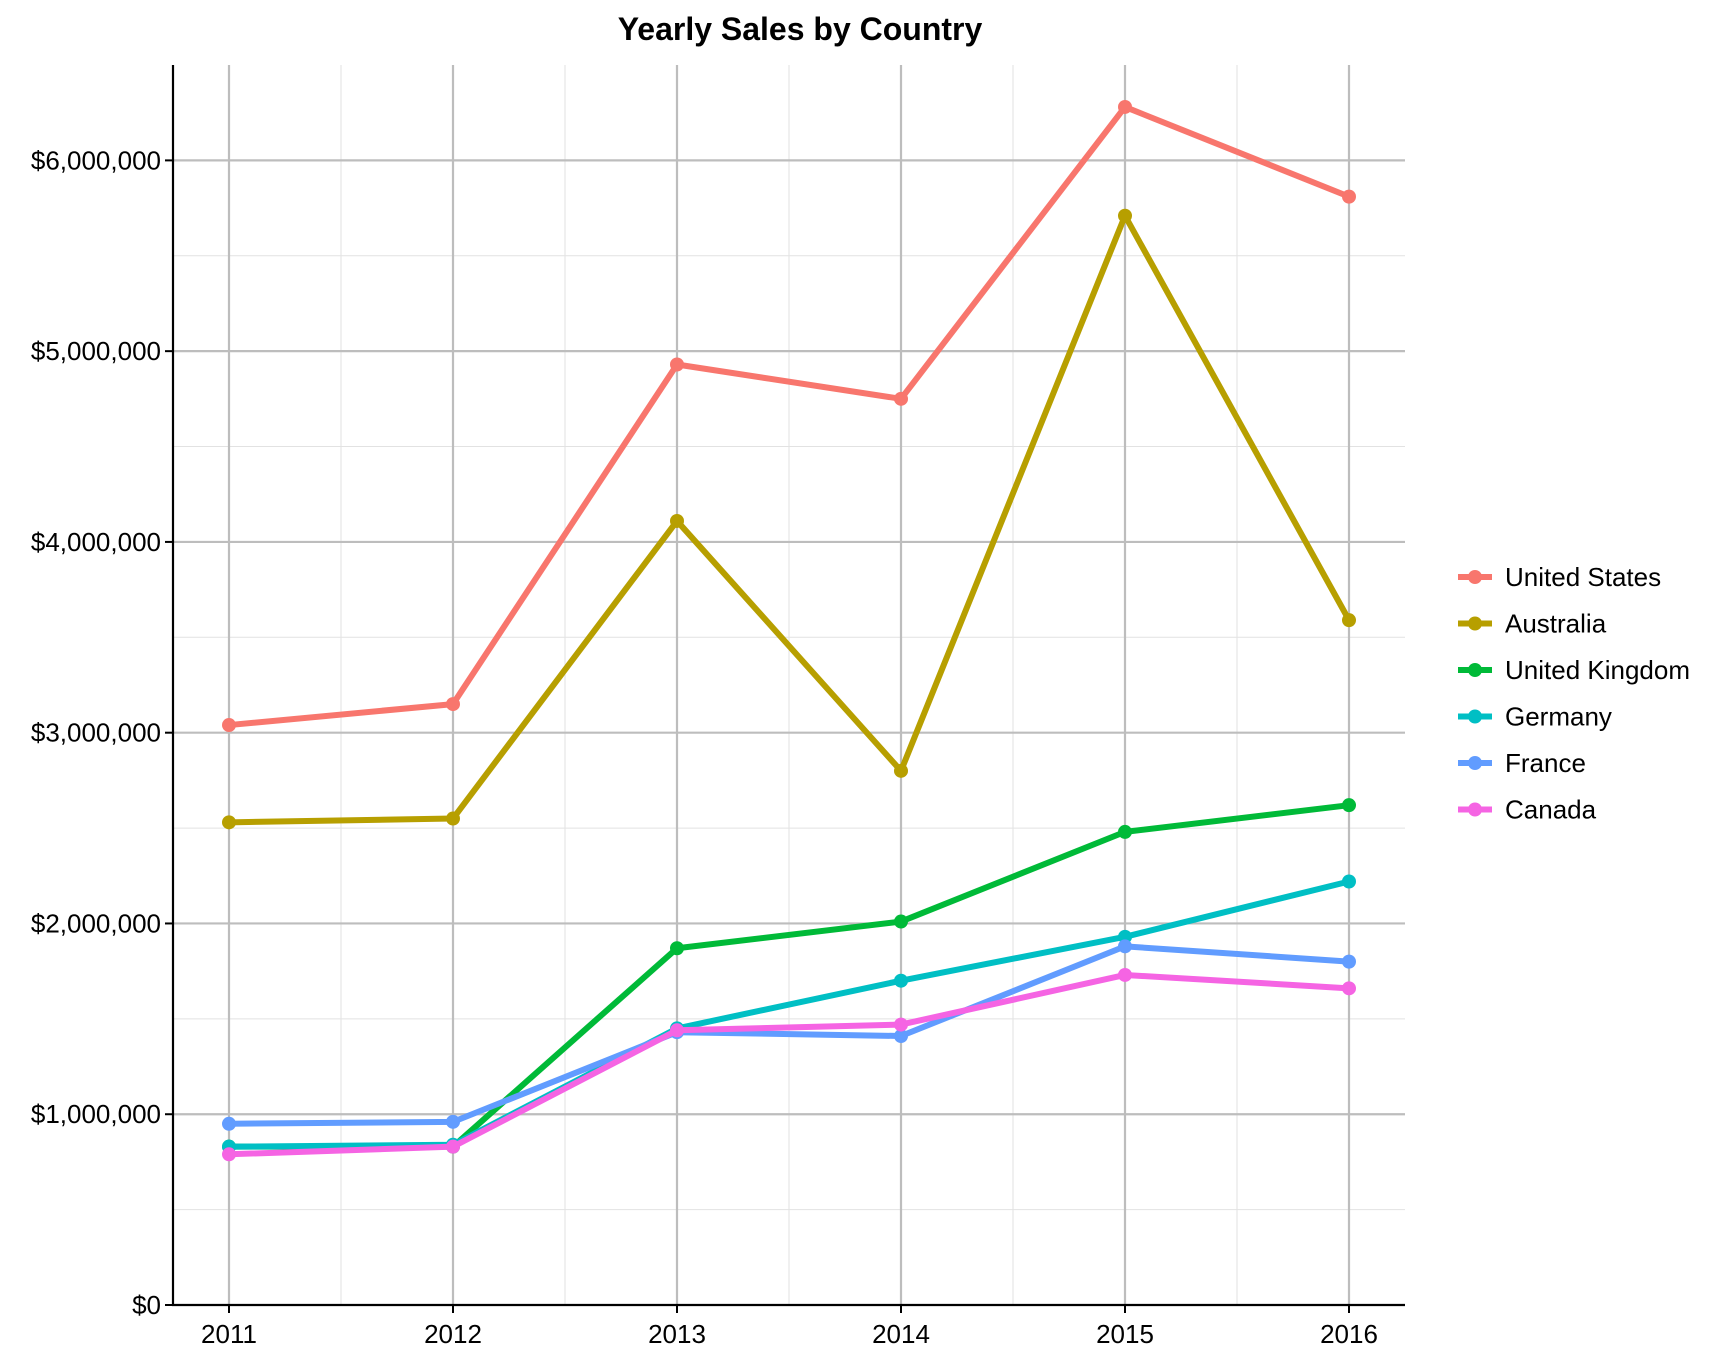 Image resolution: width=1728 pixels, height=1349 pixels. Describe the element at coordinates (453, 1331) in the screenshot. I see `x-tick-label: 2012` at that location.